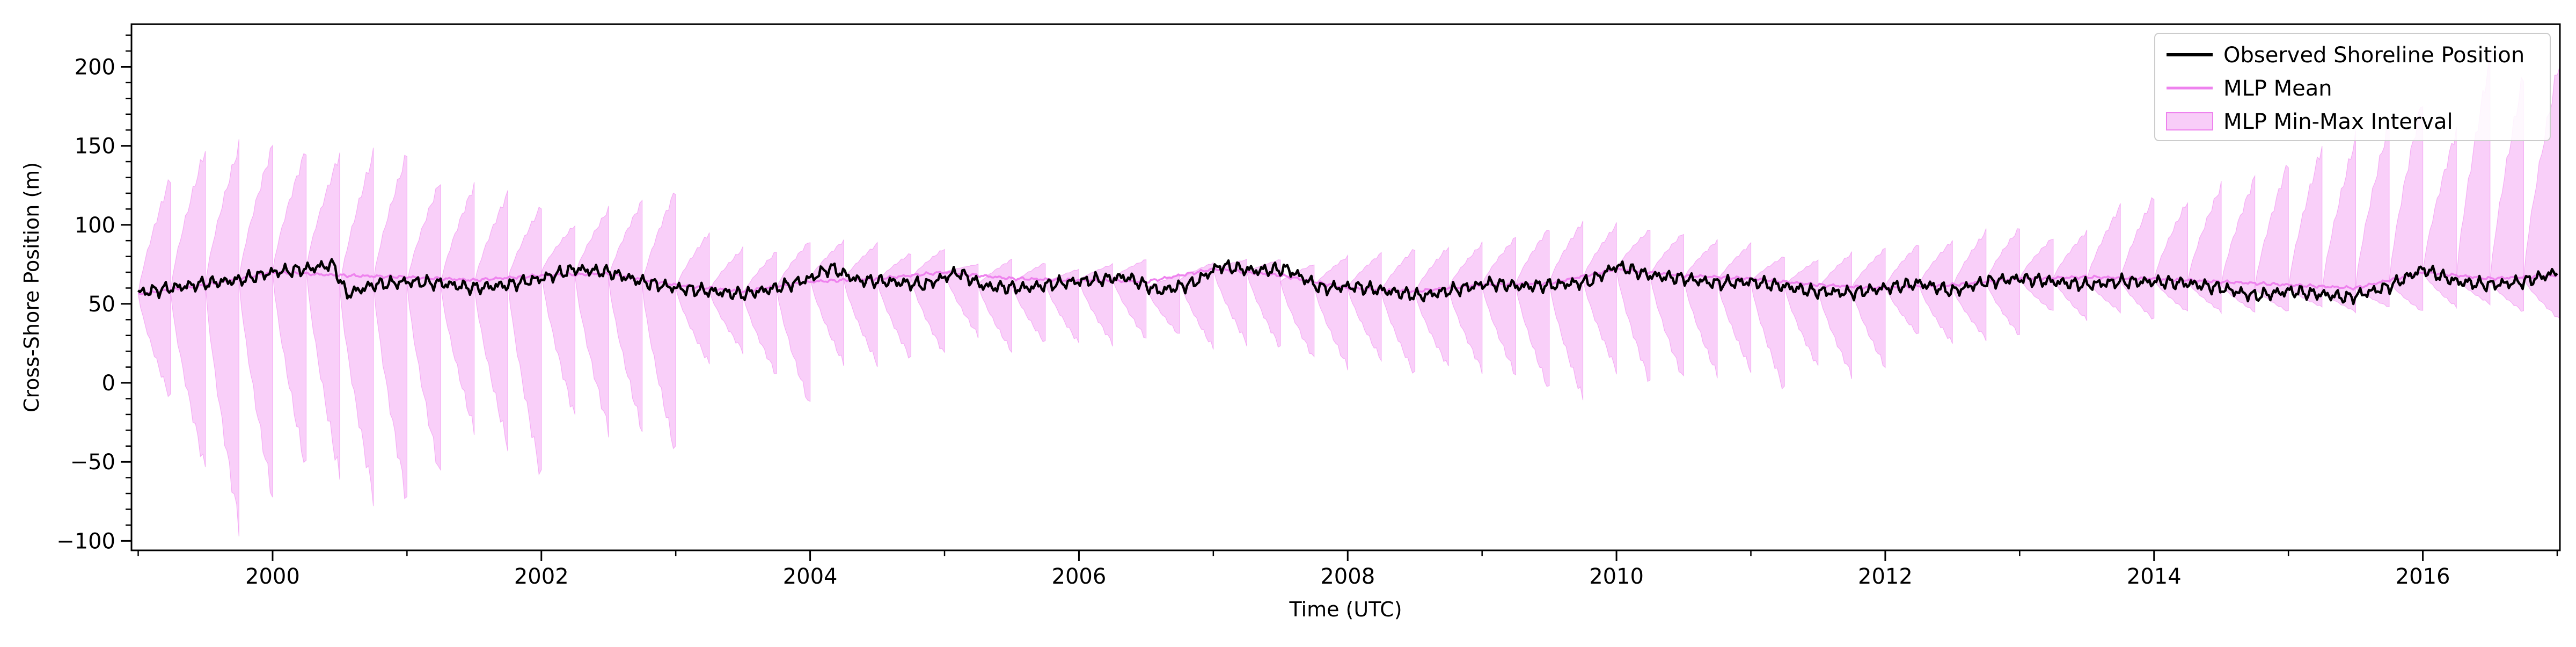  I want to click on series-layer, so click(1347, 282).